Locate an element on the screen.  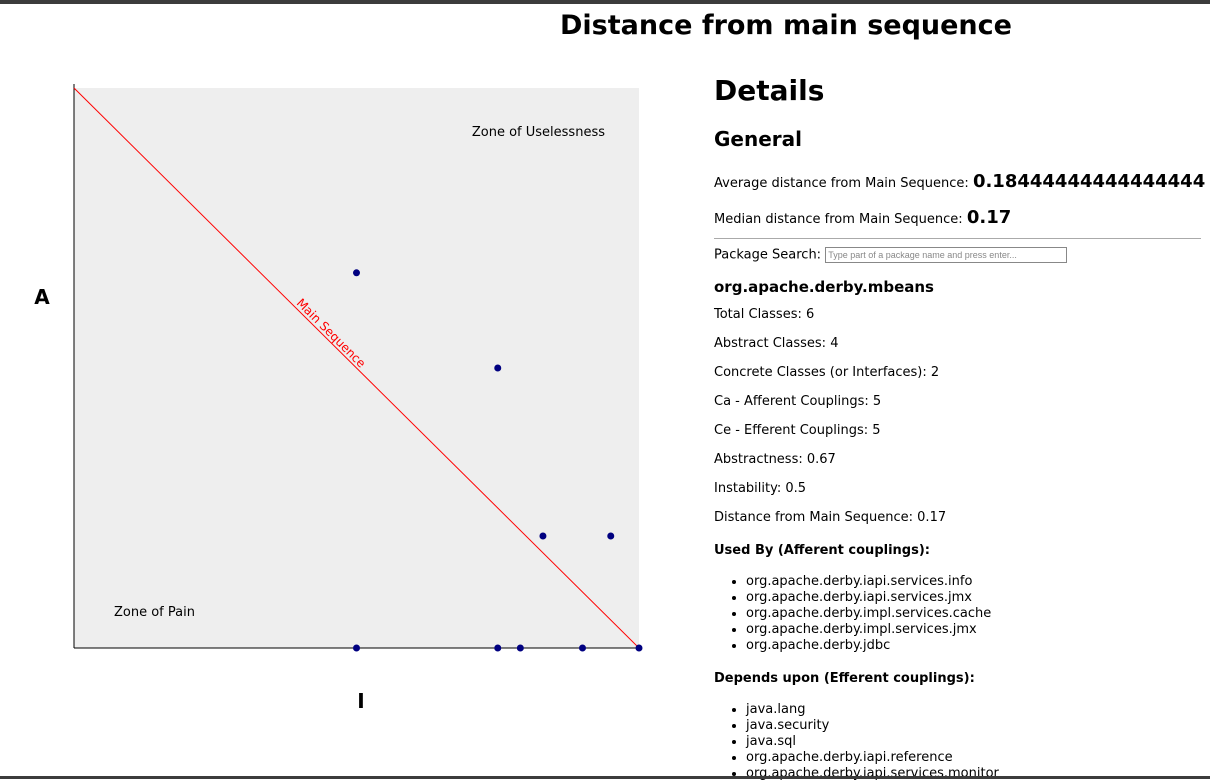
zone-of-pain-label: Zone of Pain is located at coordinates (154, 612).